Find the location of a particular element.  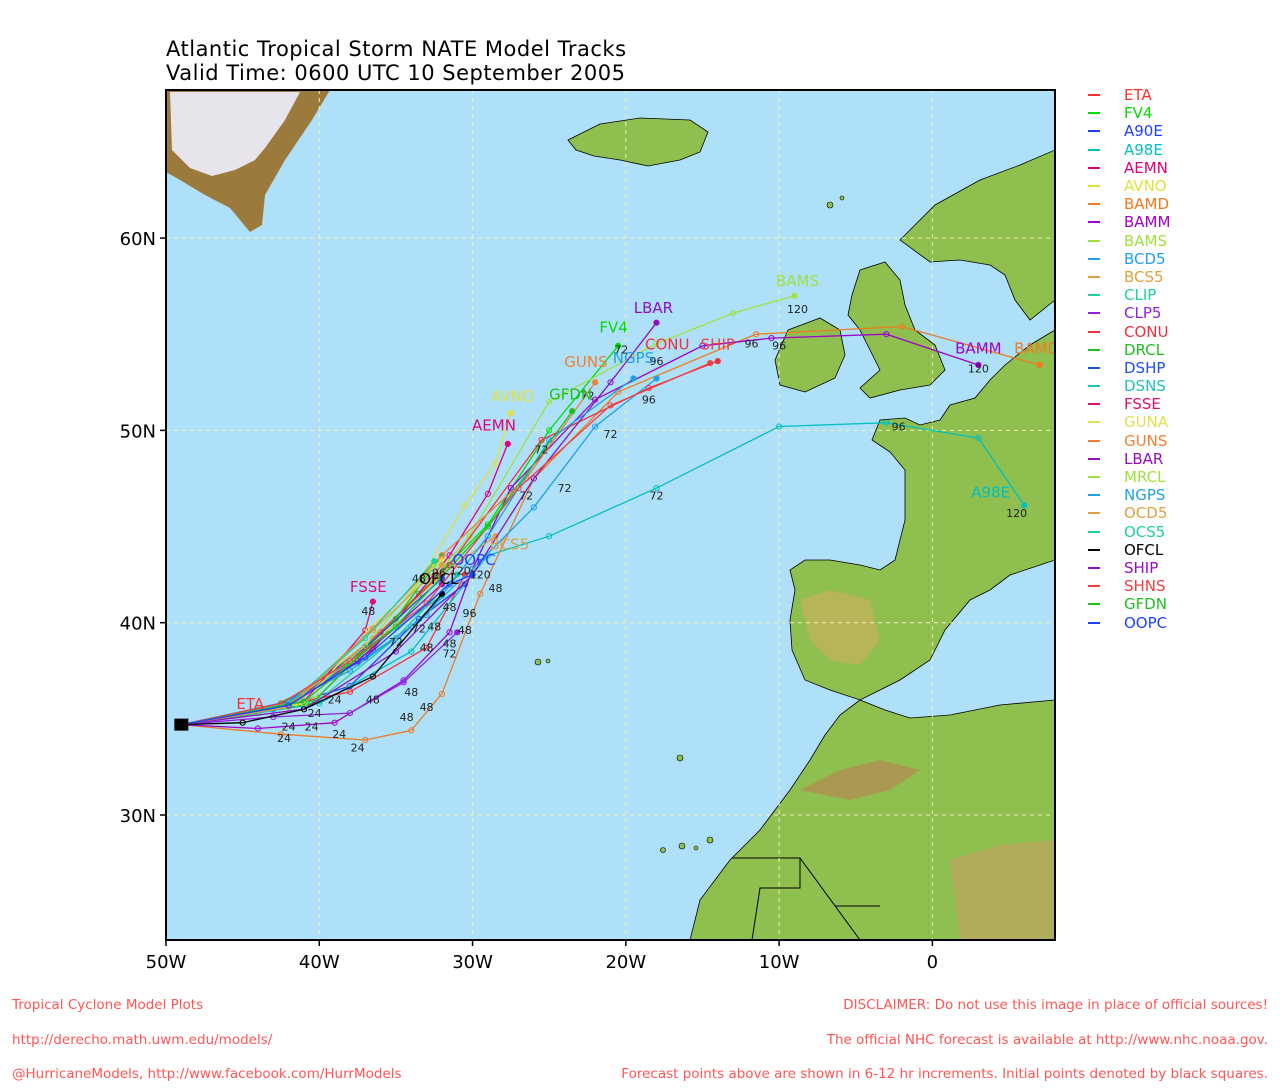

legend-label: DSHP is located at coordinates (1145, 367).